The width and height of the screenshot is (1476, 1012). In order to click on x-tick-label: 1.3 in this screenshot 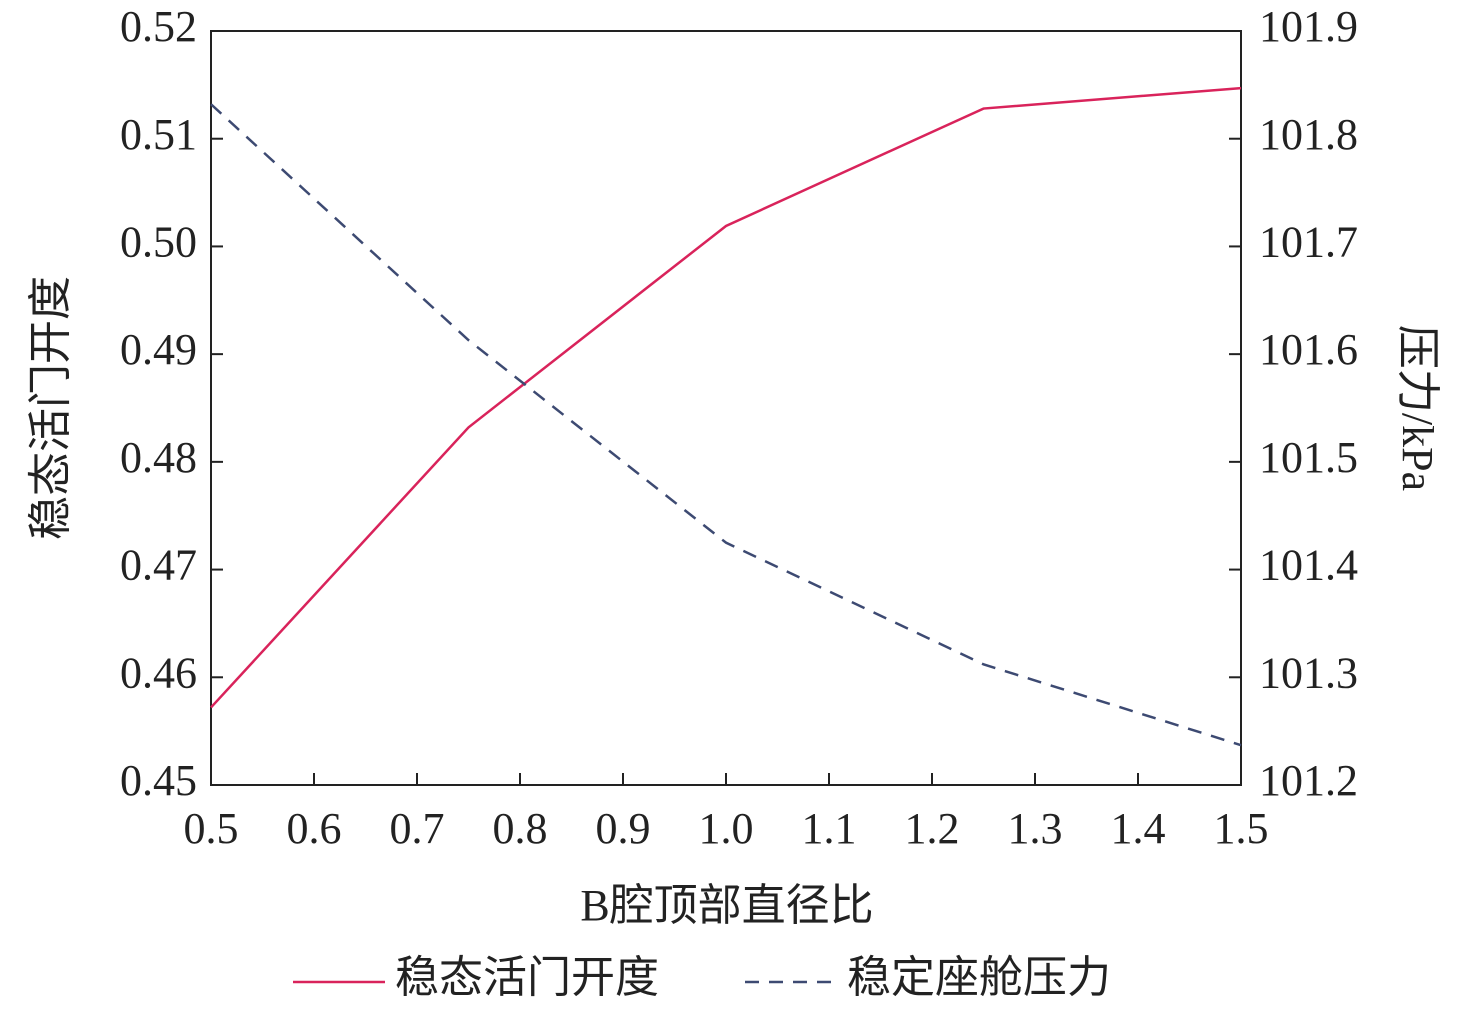, I will do `click(1035, 828)`.